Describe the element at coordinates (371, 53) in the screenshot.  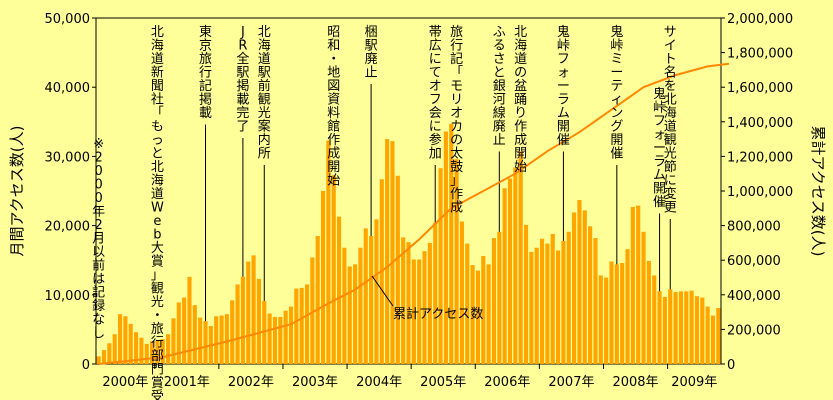
I see `annotation-text: 梱駅廃止` at that location.